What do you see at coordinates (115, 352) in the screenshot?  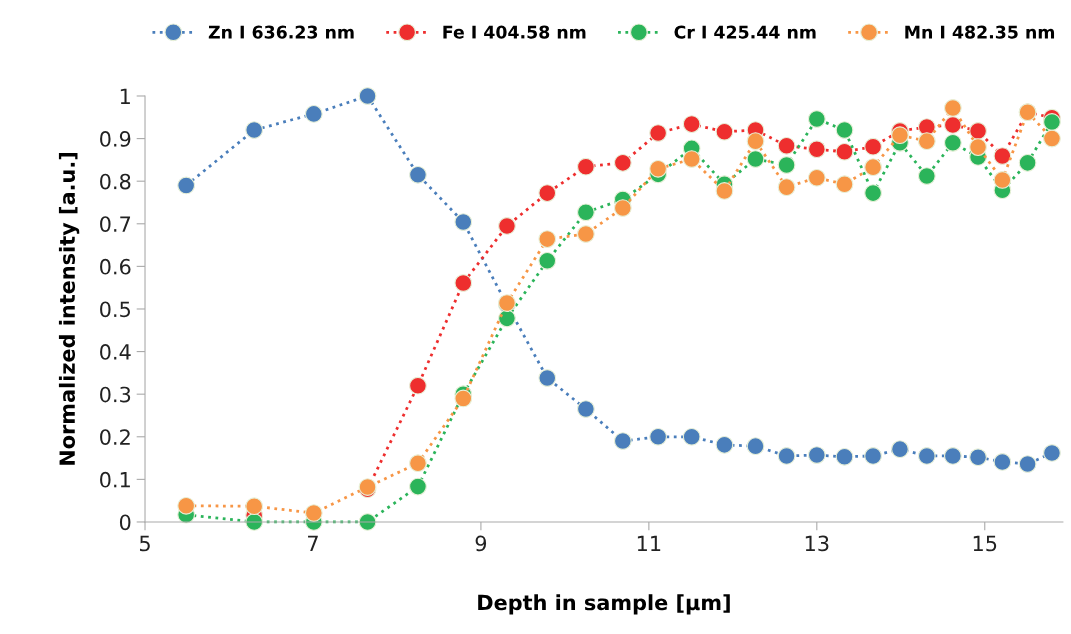 I see `y-tick-label: 0.4` at bounding box center [115, 352].